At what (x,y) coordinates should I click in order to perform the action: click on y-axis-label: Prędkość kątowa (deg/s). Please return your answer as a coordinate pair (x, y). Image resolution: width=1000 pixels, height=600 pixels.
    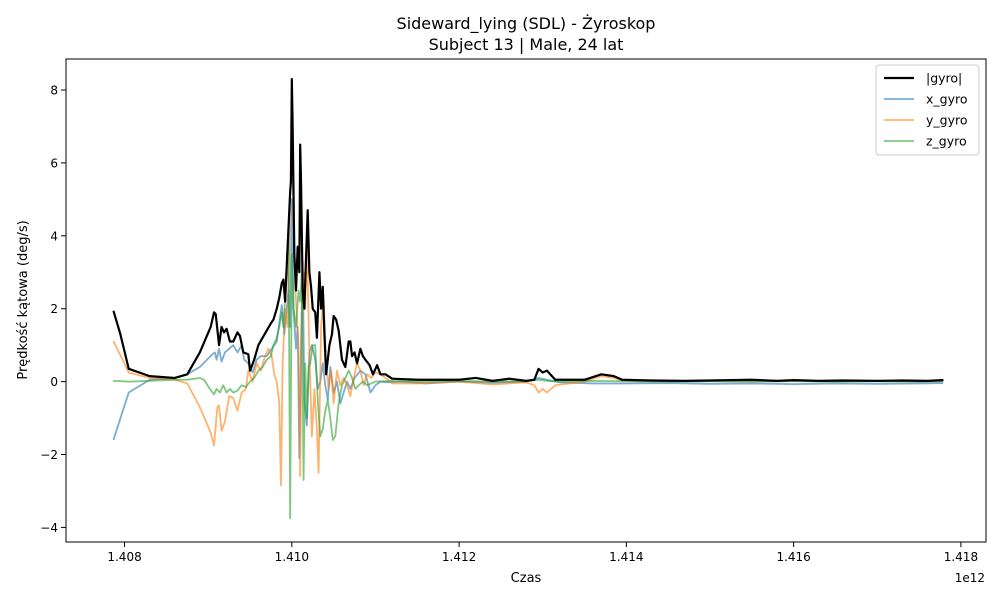
    Looking at the image, I should click on (23, 299).